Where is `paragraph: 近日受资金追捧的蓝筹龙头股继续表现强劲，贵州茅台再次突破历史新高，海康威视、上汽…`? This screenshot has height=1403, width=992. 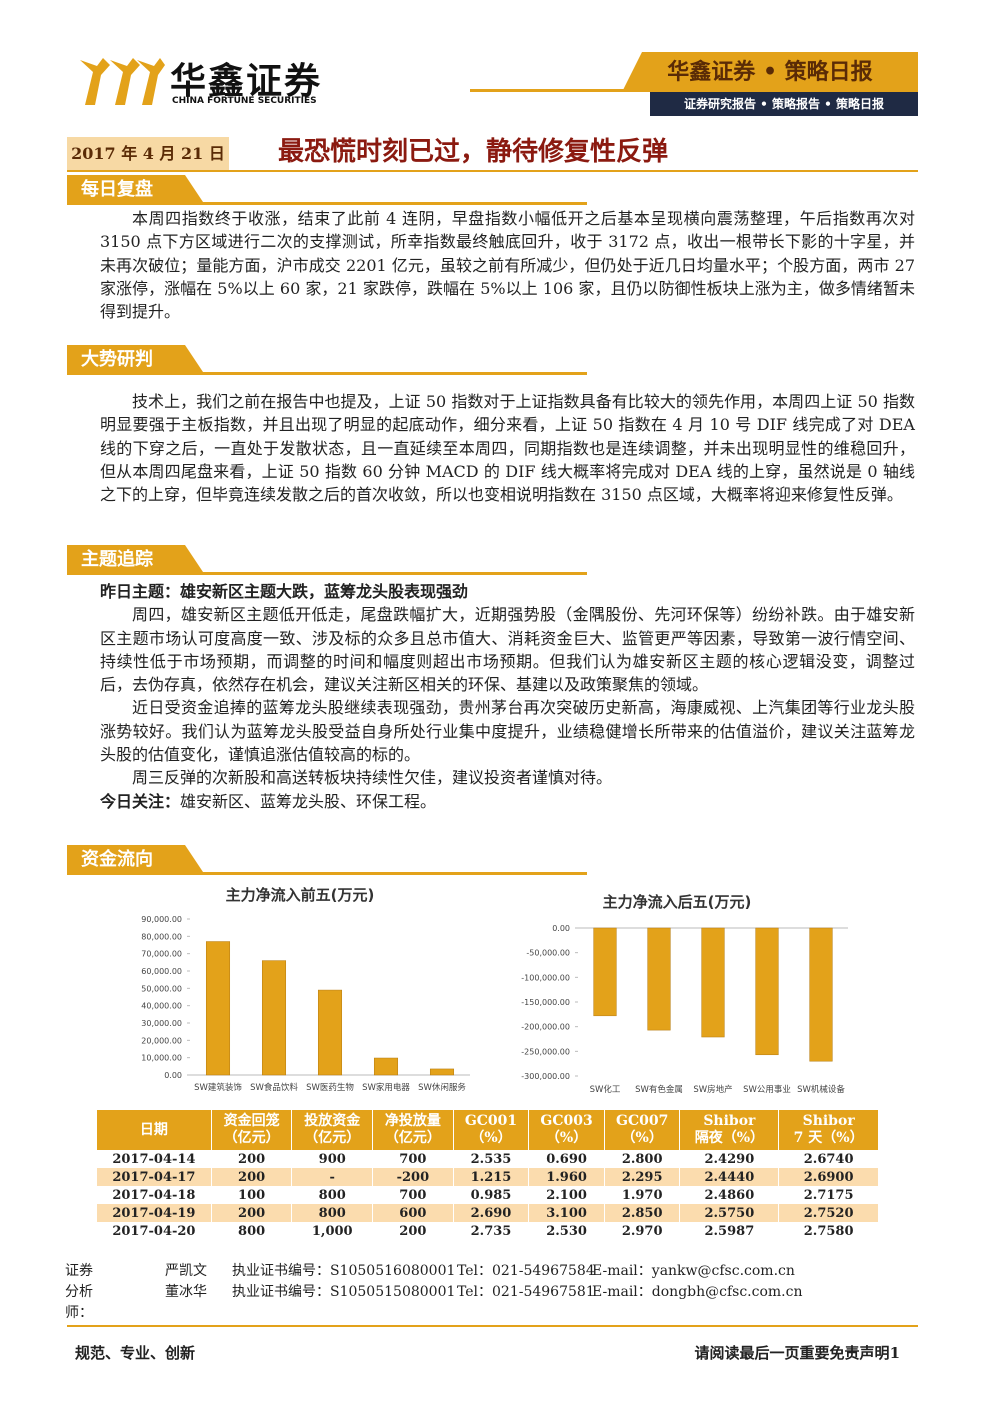
paragraph: 近日受资金追捧的蓝筹龙头股继续表现强劲，贵州茅台再次突破历史新高，海康威视、上汽… is located at coordinates (507, 731).